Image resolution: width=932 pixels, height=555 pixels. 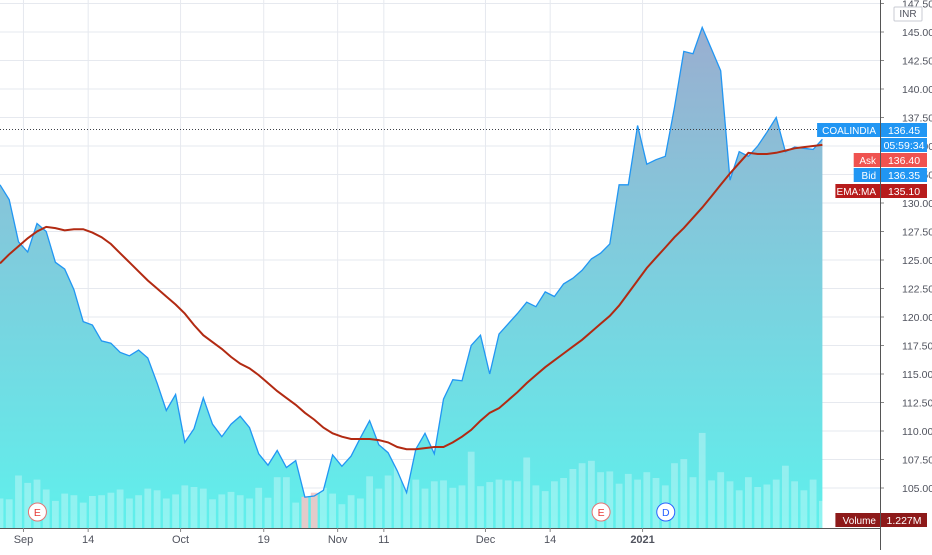 What do you see at coordinates (338, 540) in the screenshot?
I see `time-tick-label: Nov` at bounding box center [338, 540].